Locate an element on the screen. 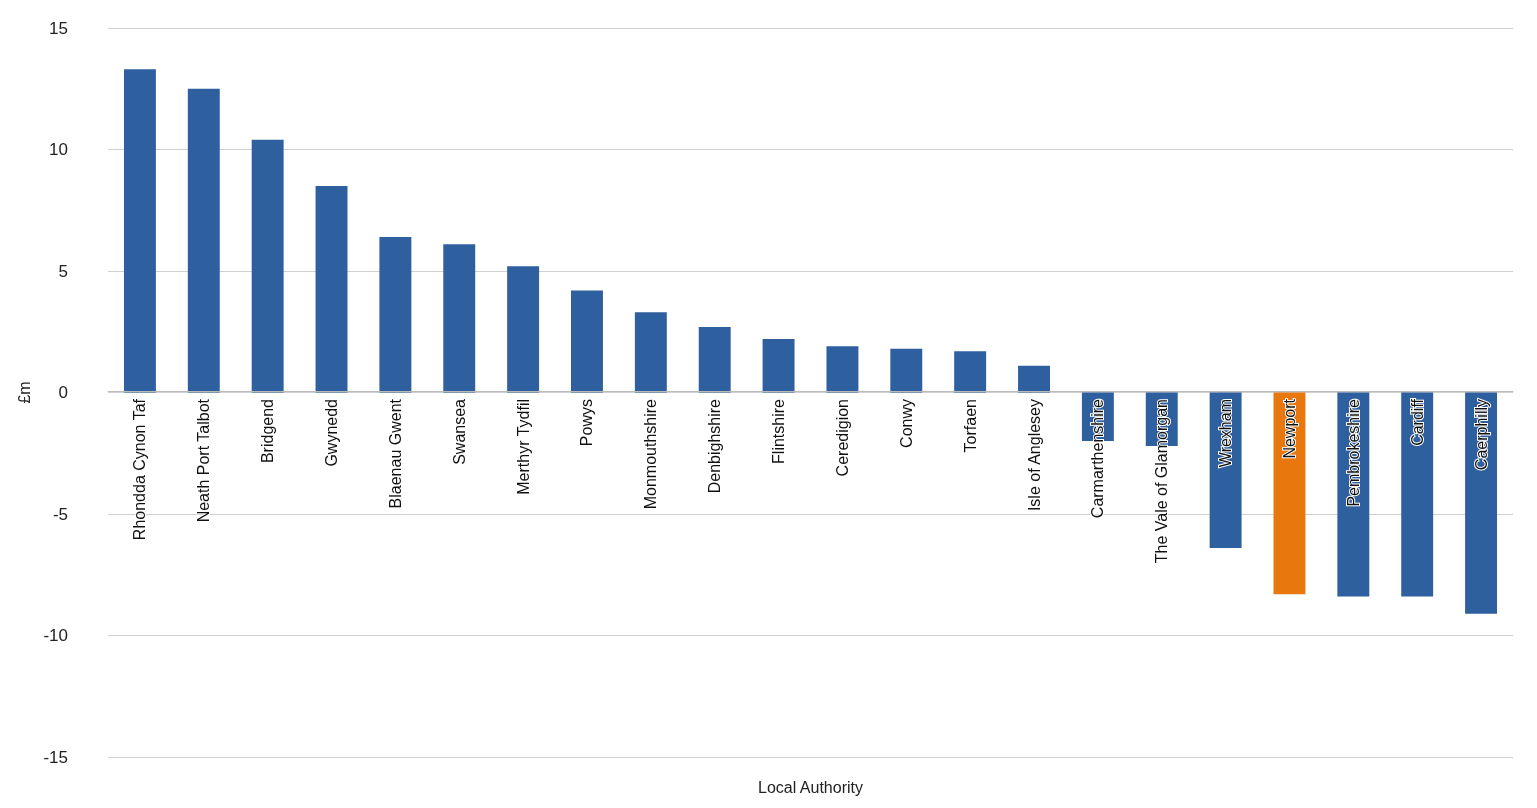 The image size is (1537, 808). y-tick-label: -10 is located at coordinates (55, 635).